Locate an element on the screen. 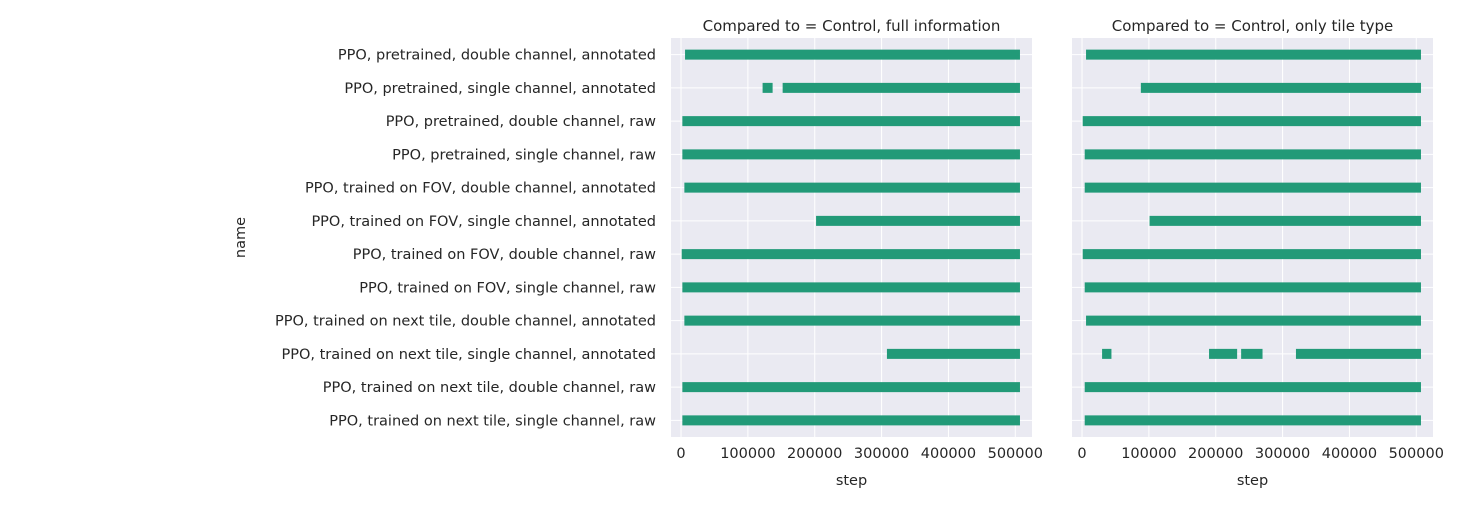 Image resolution: width=1472 pixels, height=511 pixels. y-axis-label: name is located at coordinates (241, 237).